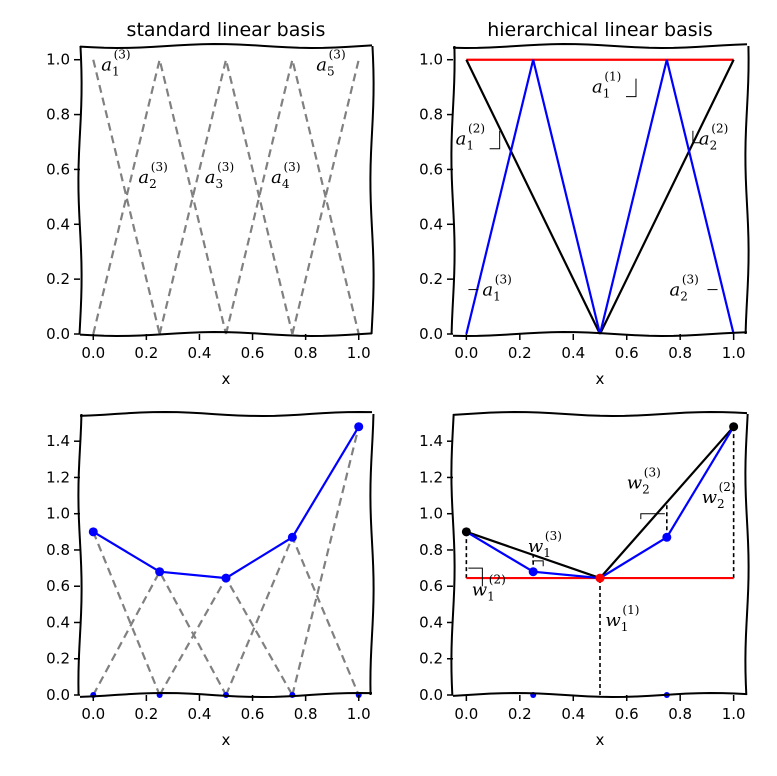  I want to click on hier-basis-label: a1(1), so click(606, 85).